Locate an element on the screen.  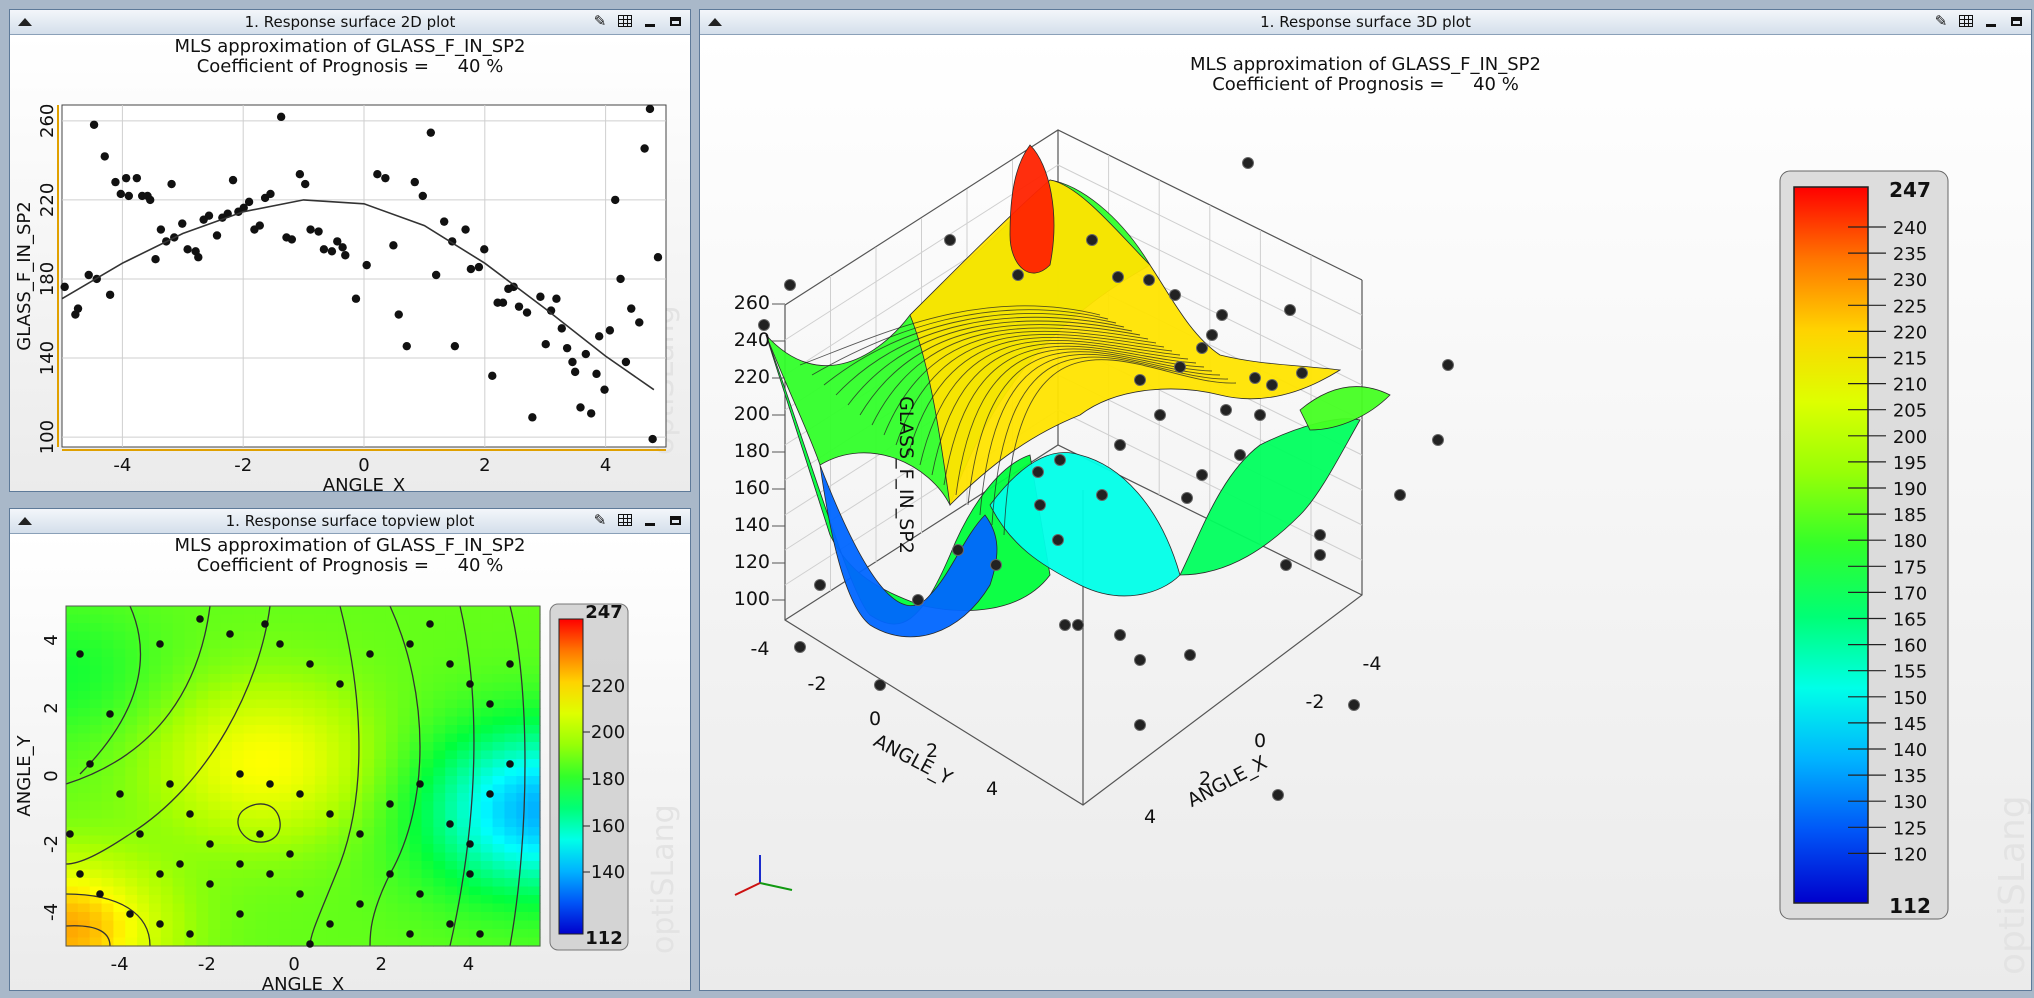
y-axis-label: ANGLE_Y is located at coordinates (913, 760).